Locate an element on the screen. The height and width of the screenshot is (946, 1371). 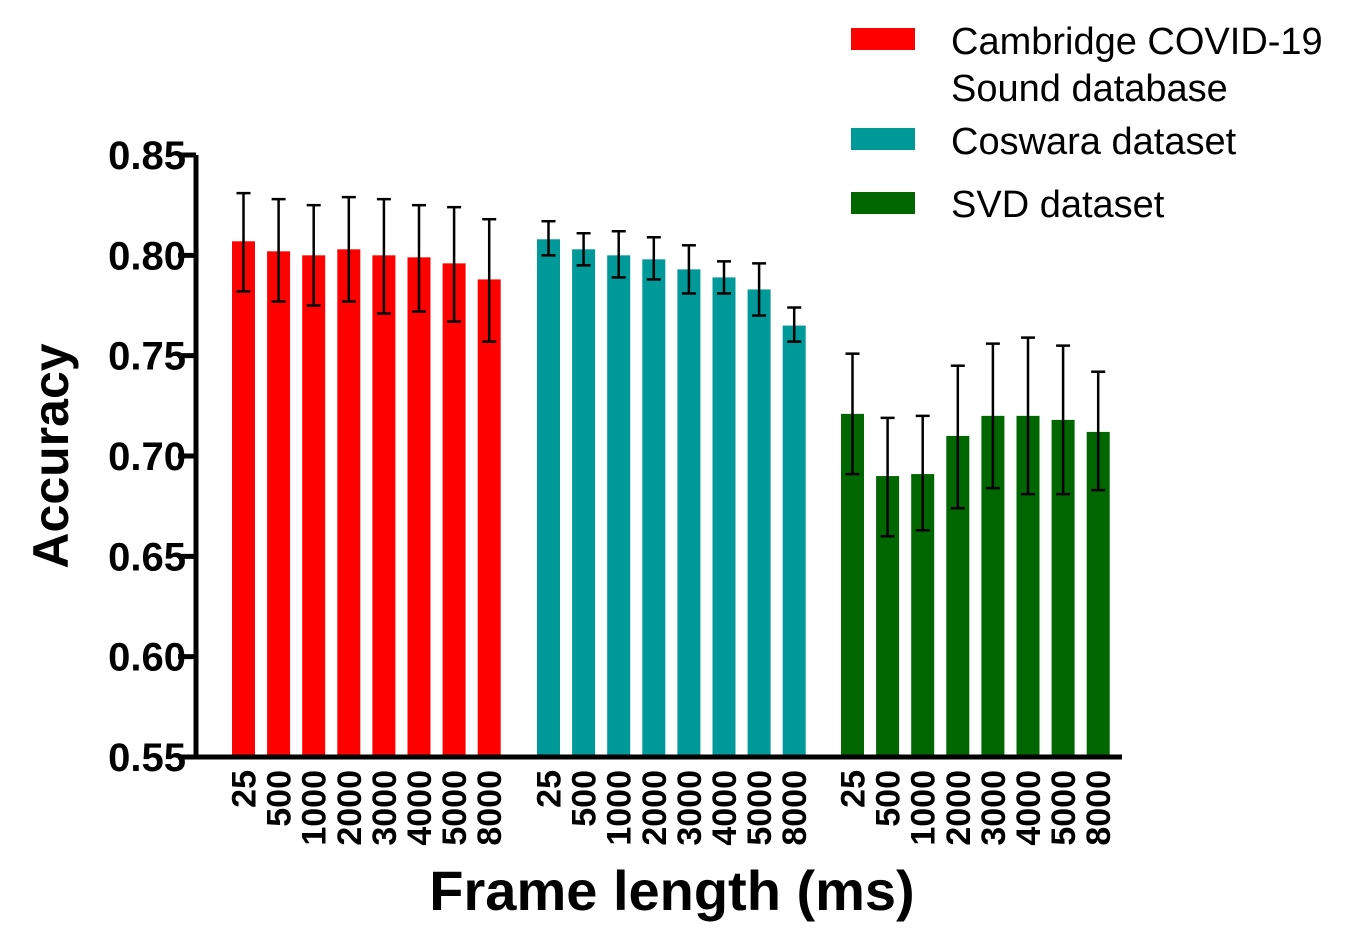
y-ticks-layer: 0.85 0.80 0.75 0.70 0.65 0.60 0.55 is located at coordinates (152, 457).